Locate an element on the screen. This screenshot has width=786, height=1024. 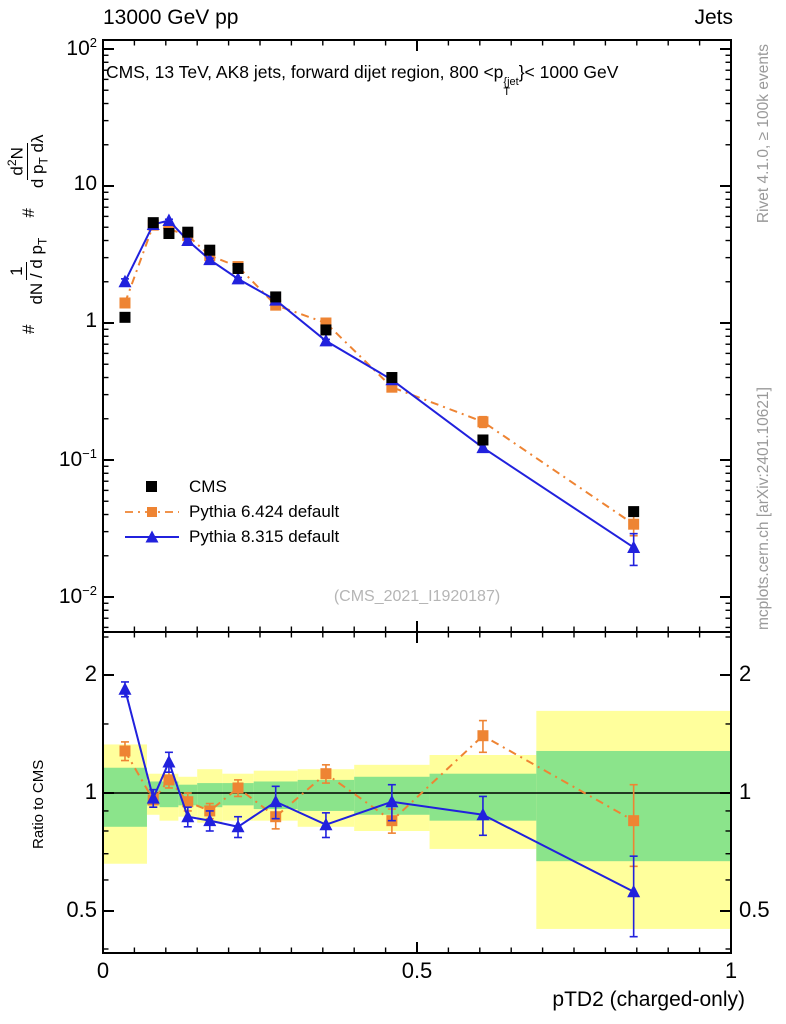
cms-marker-icon is located at coordinates (151, 486).